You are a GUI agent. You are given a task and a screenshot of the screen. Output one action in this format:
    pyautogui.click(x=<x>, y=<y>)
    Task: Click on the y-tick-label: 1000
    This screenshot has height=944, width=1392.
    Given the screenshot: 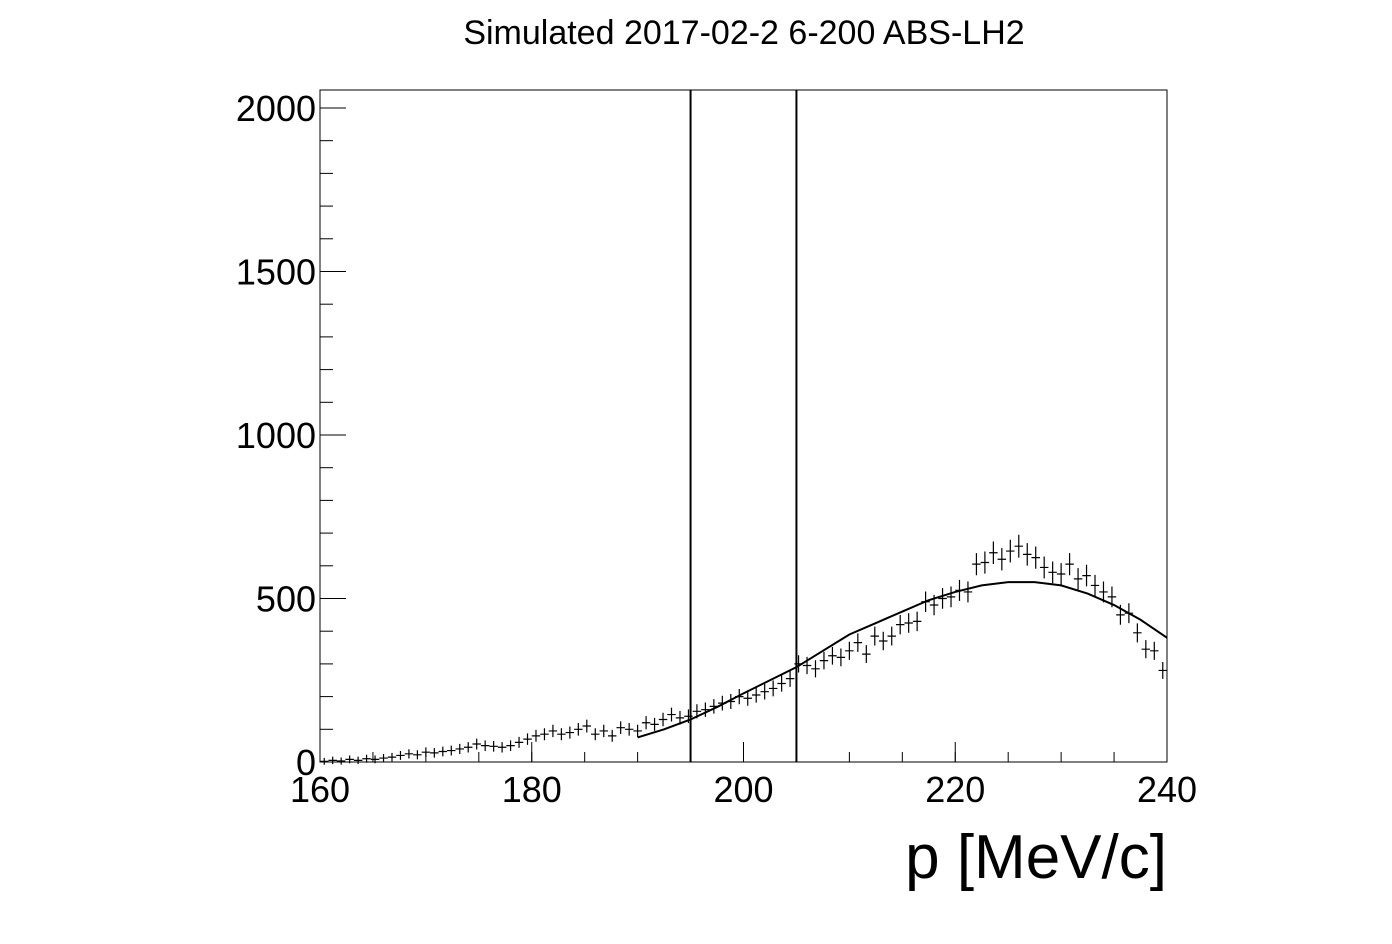 What is the action you would take?
    pyautogui.click(x=276, y=435)
    